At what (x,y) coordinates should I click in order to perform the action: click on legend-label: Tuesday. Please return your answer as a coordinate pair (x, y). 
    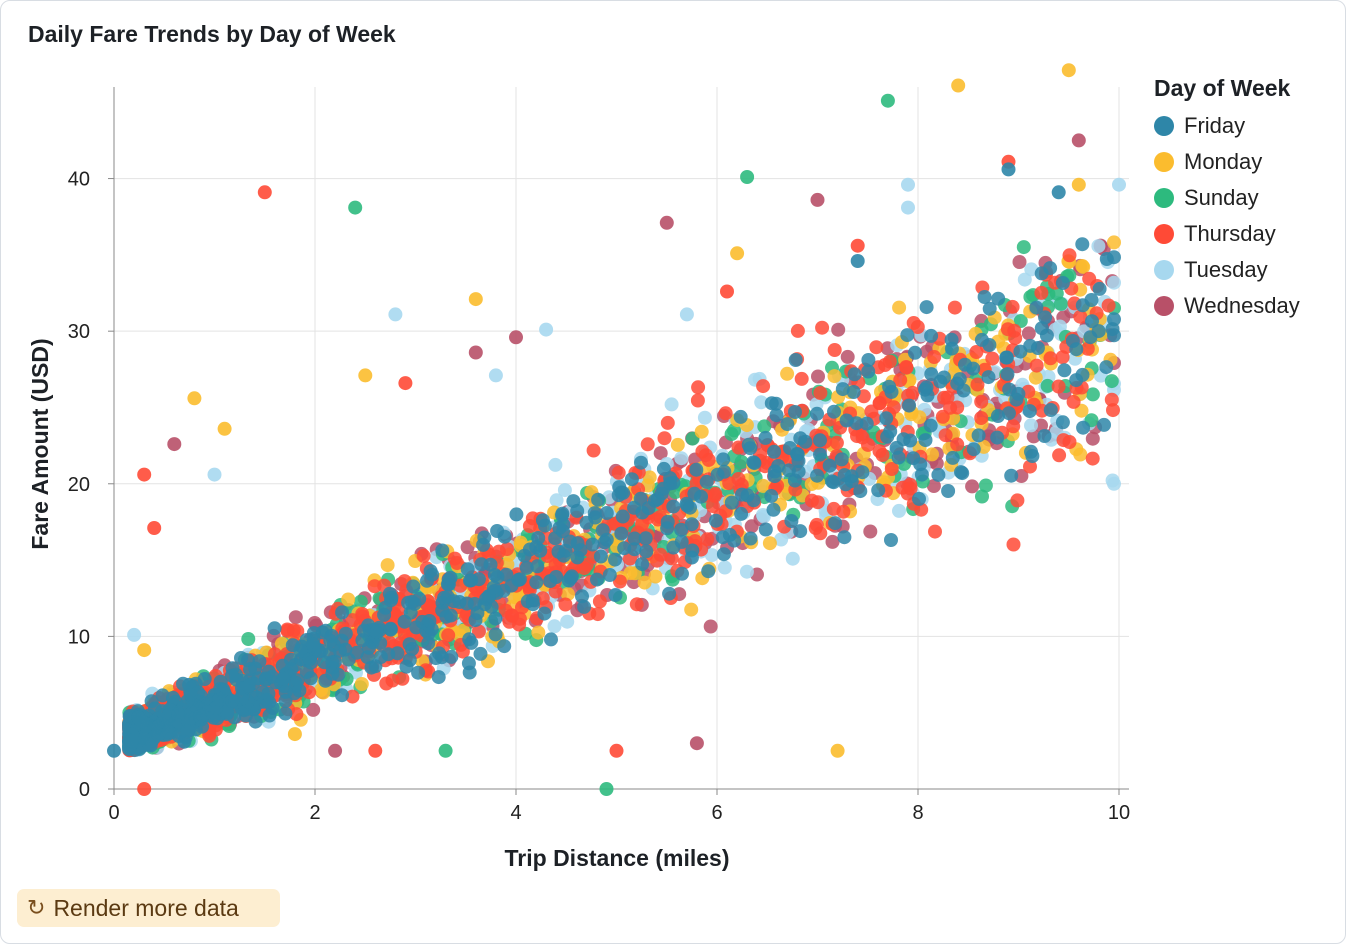
    Looking at the image, I should click on (1226, 269).